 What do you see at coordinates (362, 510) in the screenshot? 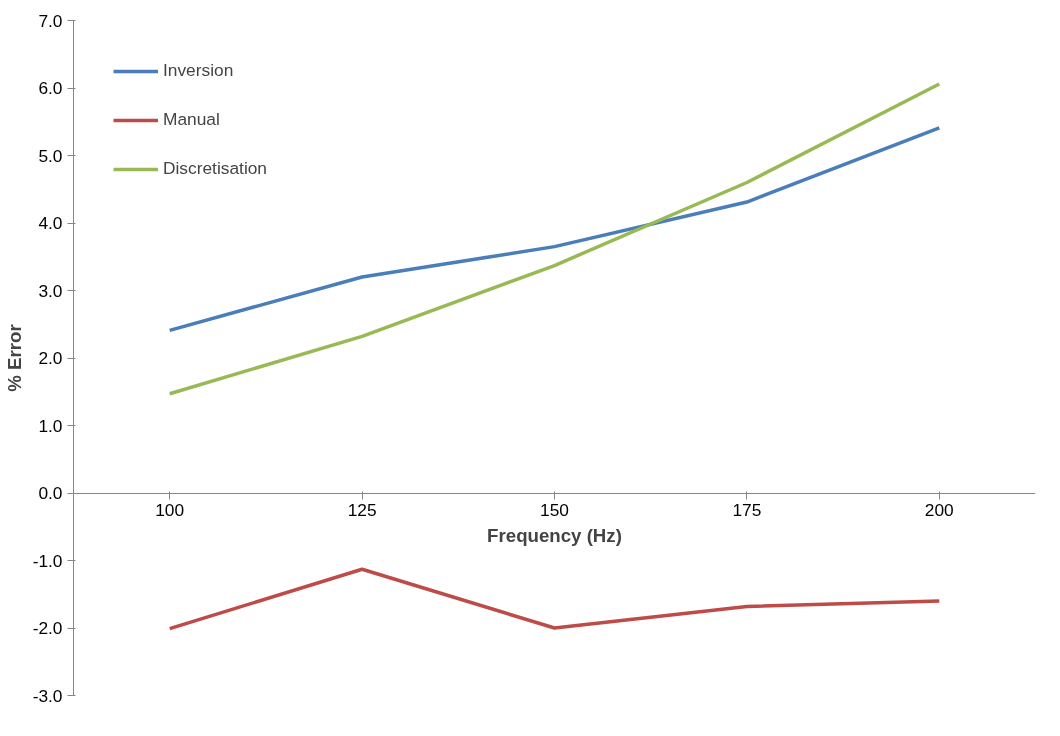
I see `x-tick-label: 125` at bounding box center [362, 510].